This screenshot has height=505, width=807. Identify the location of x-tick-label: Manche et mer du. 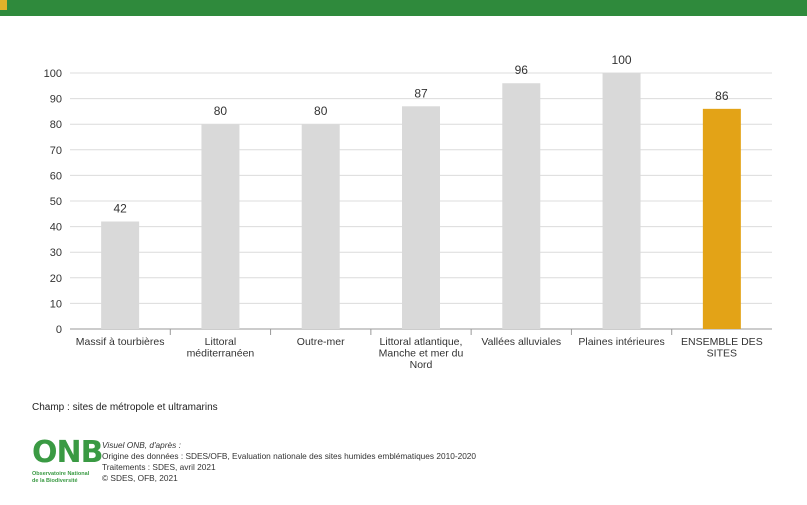
(421, 354).